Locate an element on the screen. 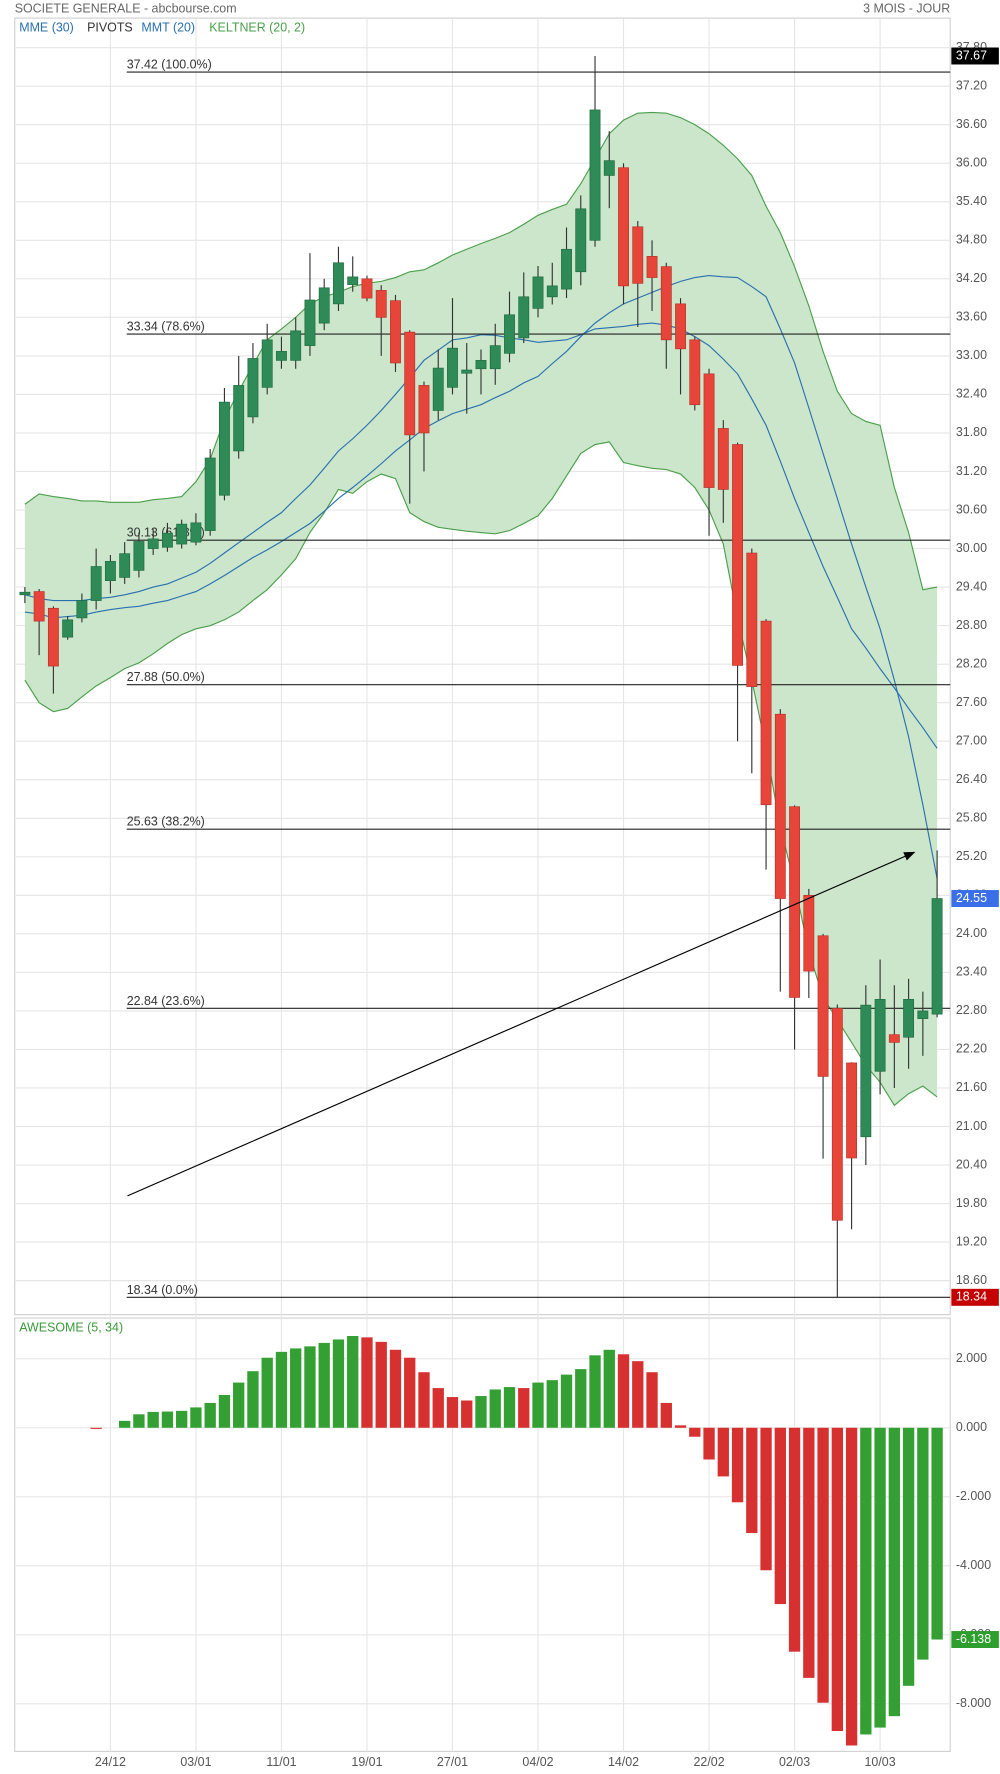 This screenshot has height=1774, width=1000. y-tick-label: 29.40 is located at coordinates (971, 586).